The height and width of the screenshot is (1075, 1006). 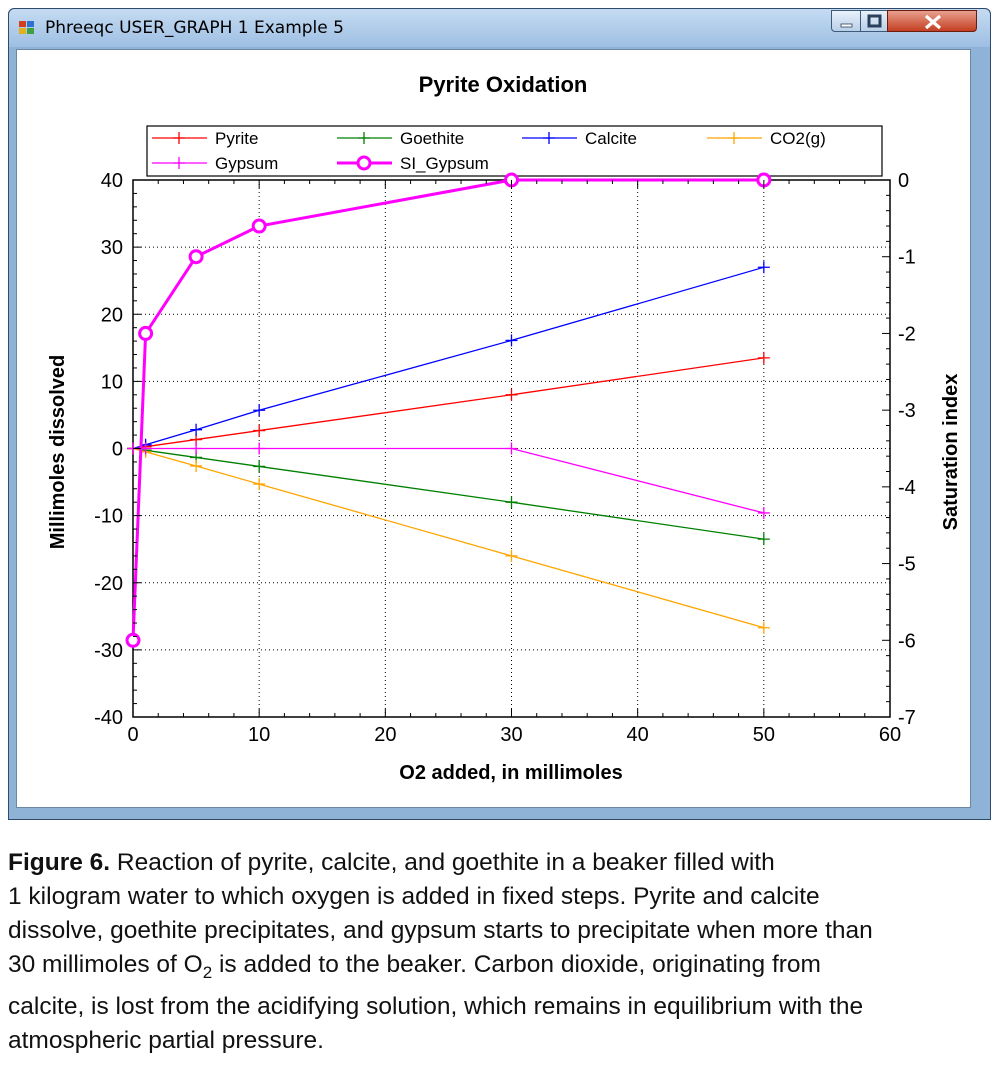 I want to click on y-axis-label: Millimoles dissolved, so click(x=58, y=452).